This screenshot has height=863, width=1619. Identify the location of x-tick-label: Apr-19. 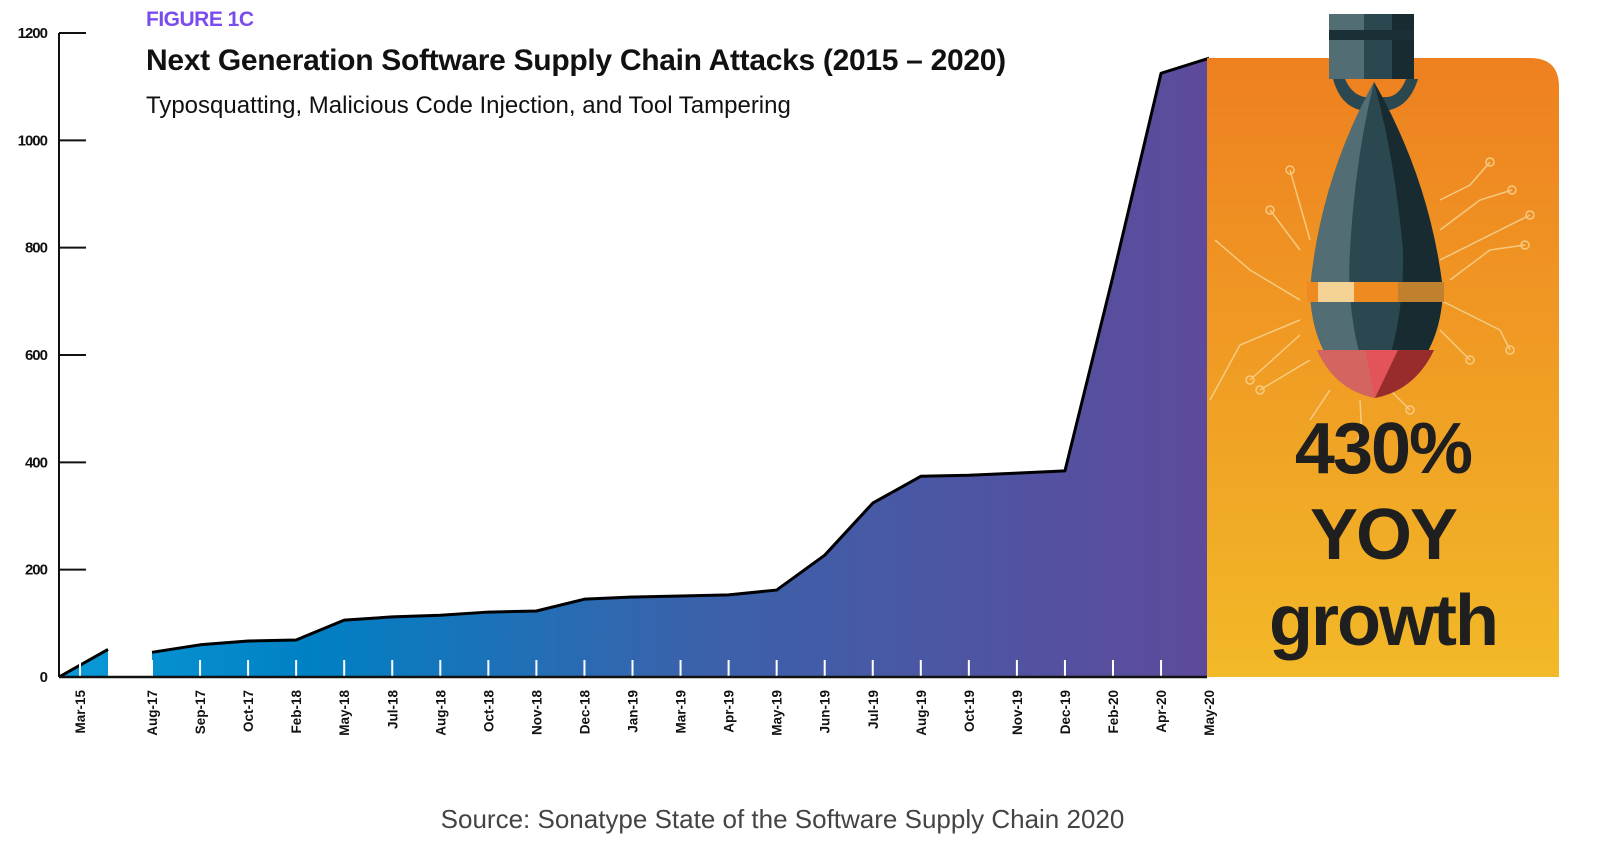
(729, 711).